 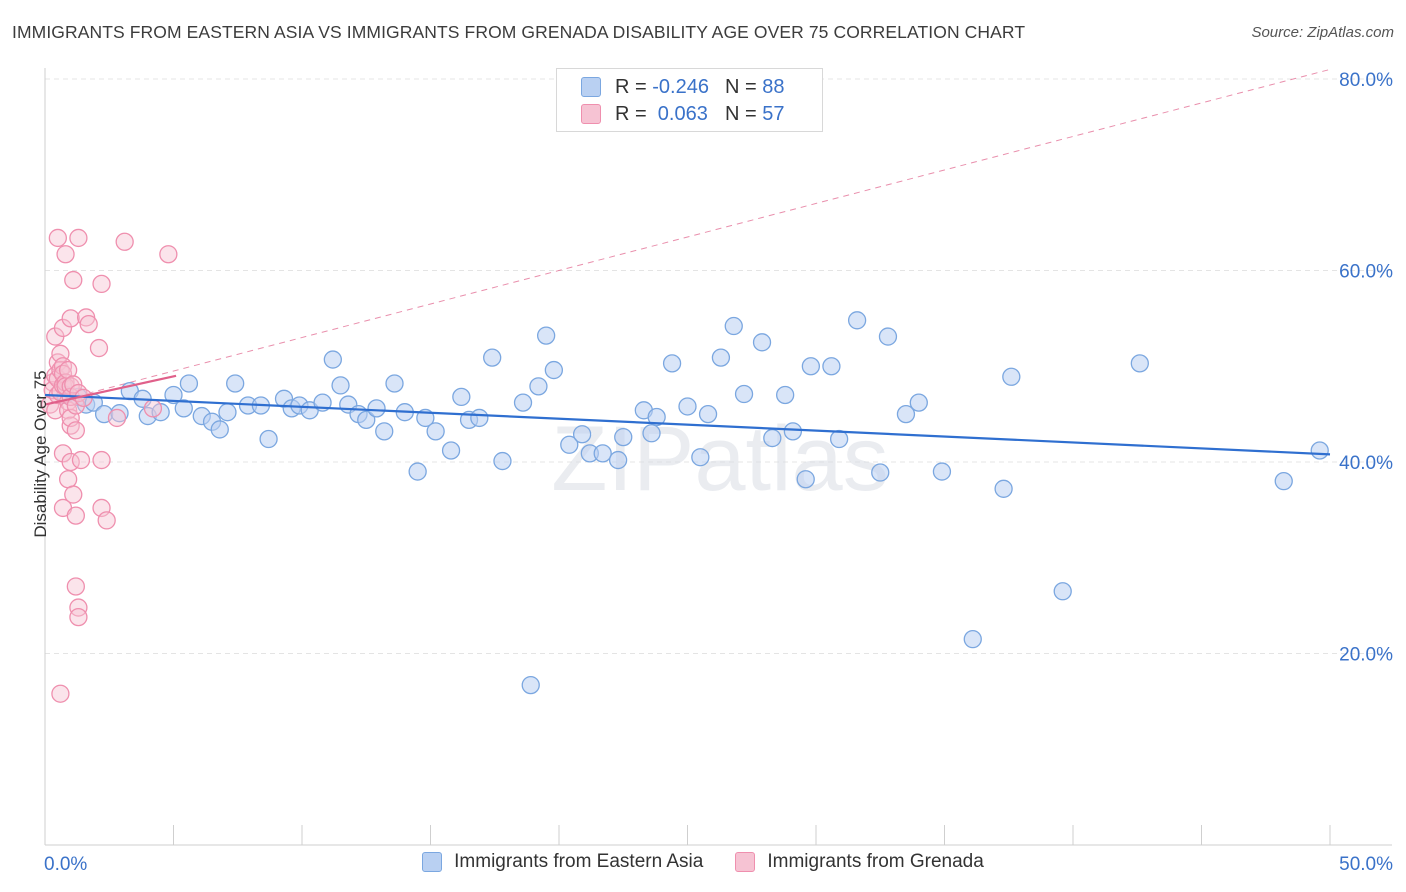 I want to click on legend-n-value: 88, so click(x=773, y=86).